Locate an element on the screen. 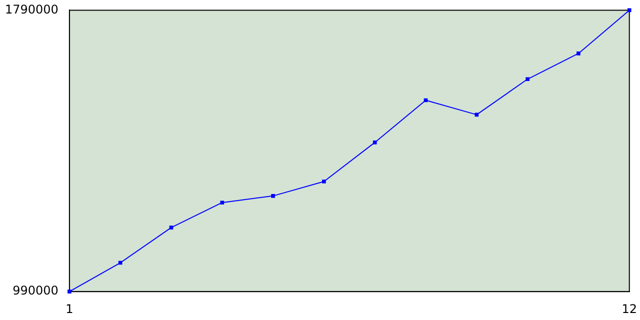 This screenshot has width=640, height=320. x-tick-label: 12 is located at coordinates (630, 309).